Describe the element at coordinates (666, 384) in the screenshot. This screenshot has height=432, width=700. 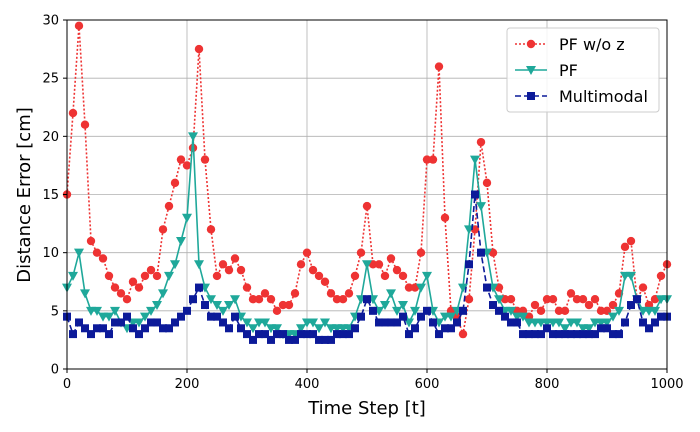
I see `x-tick-label: 1000` at that location.